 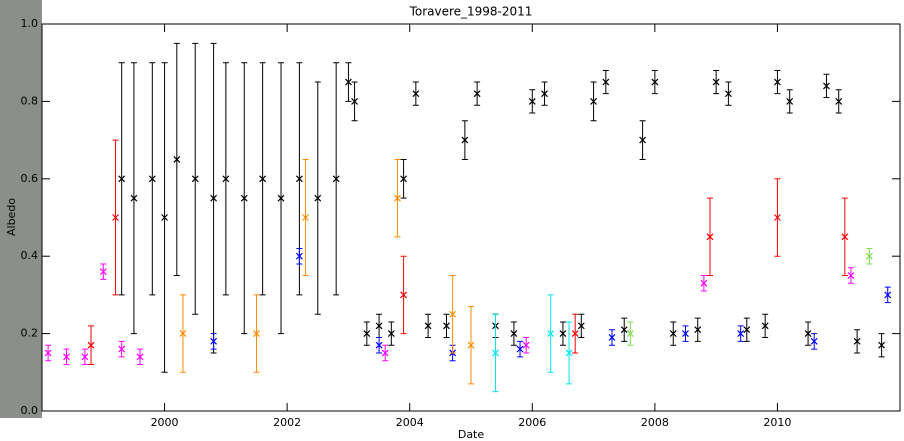 I want to click on y-tick-label: 1.0, so click(x=30, y=23).